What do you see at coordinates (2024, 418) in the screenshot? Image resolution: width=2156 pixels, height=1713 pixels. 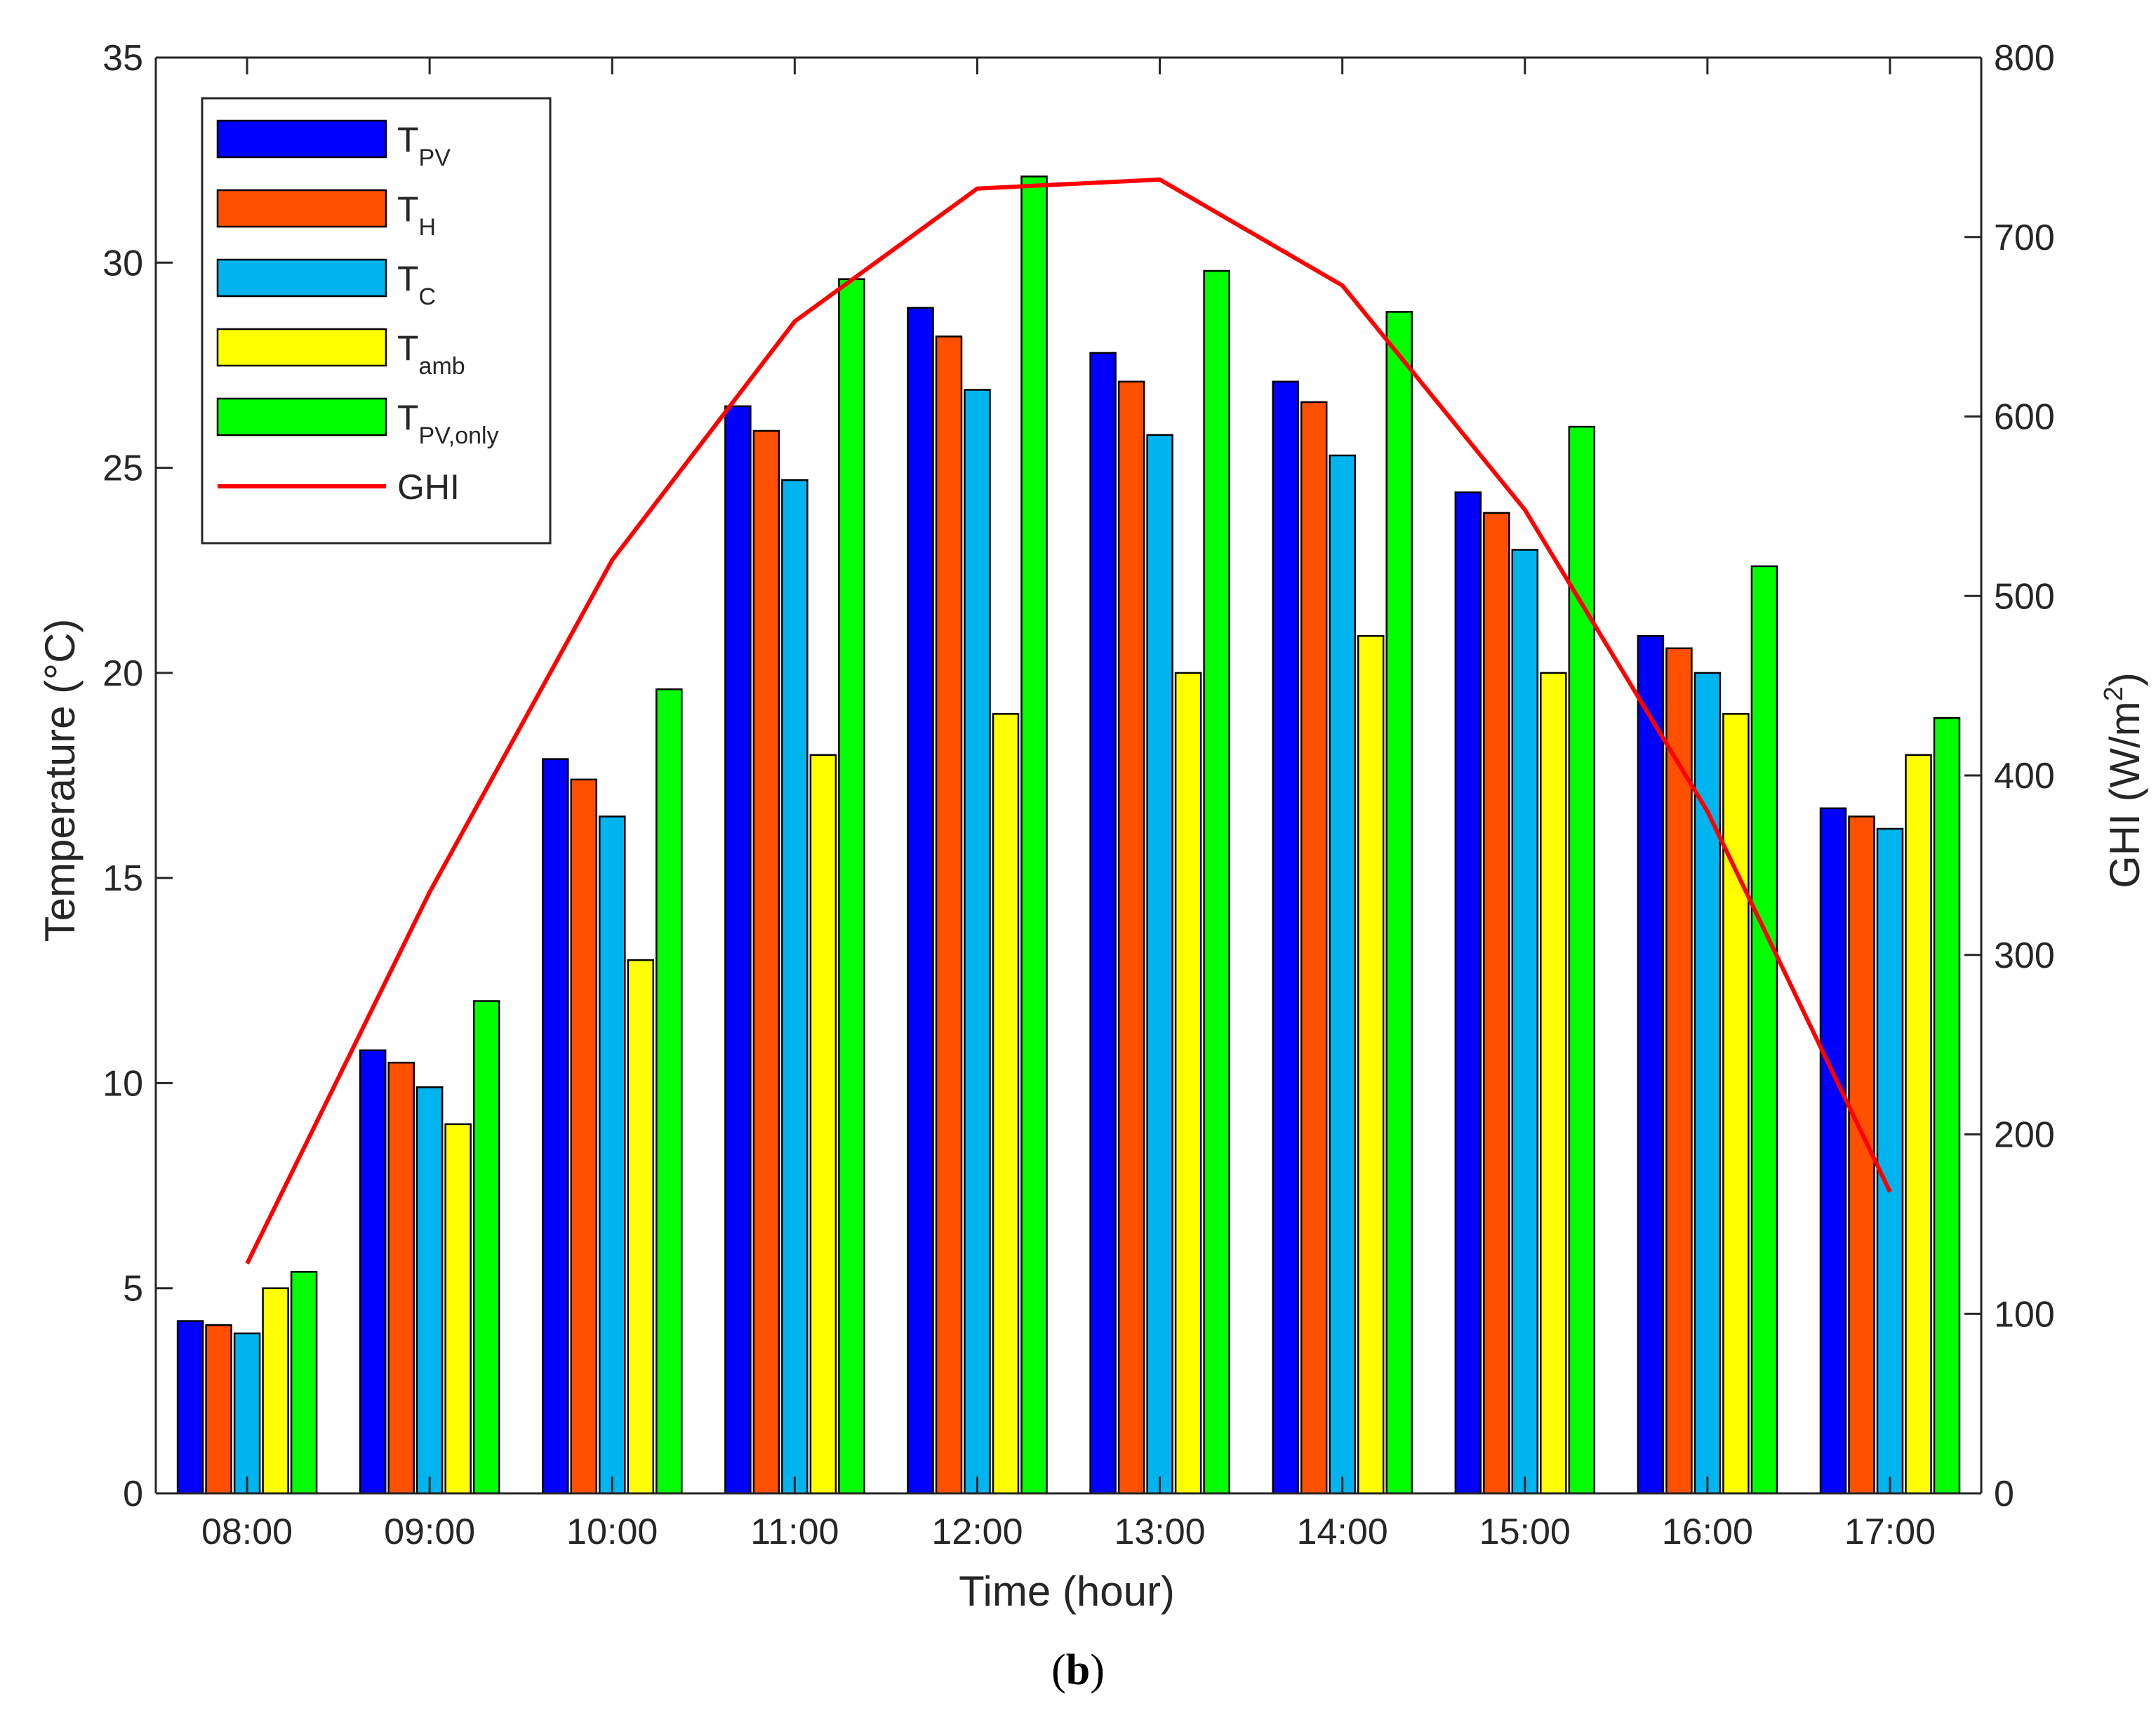 I see `y2-tick-label: 600` at bounding box center [2024, 418].